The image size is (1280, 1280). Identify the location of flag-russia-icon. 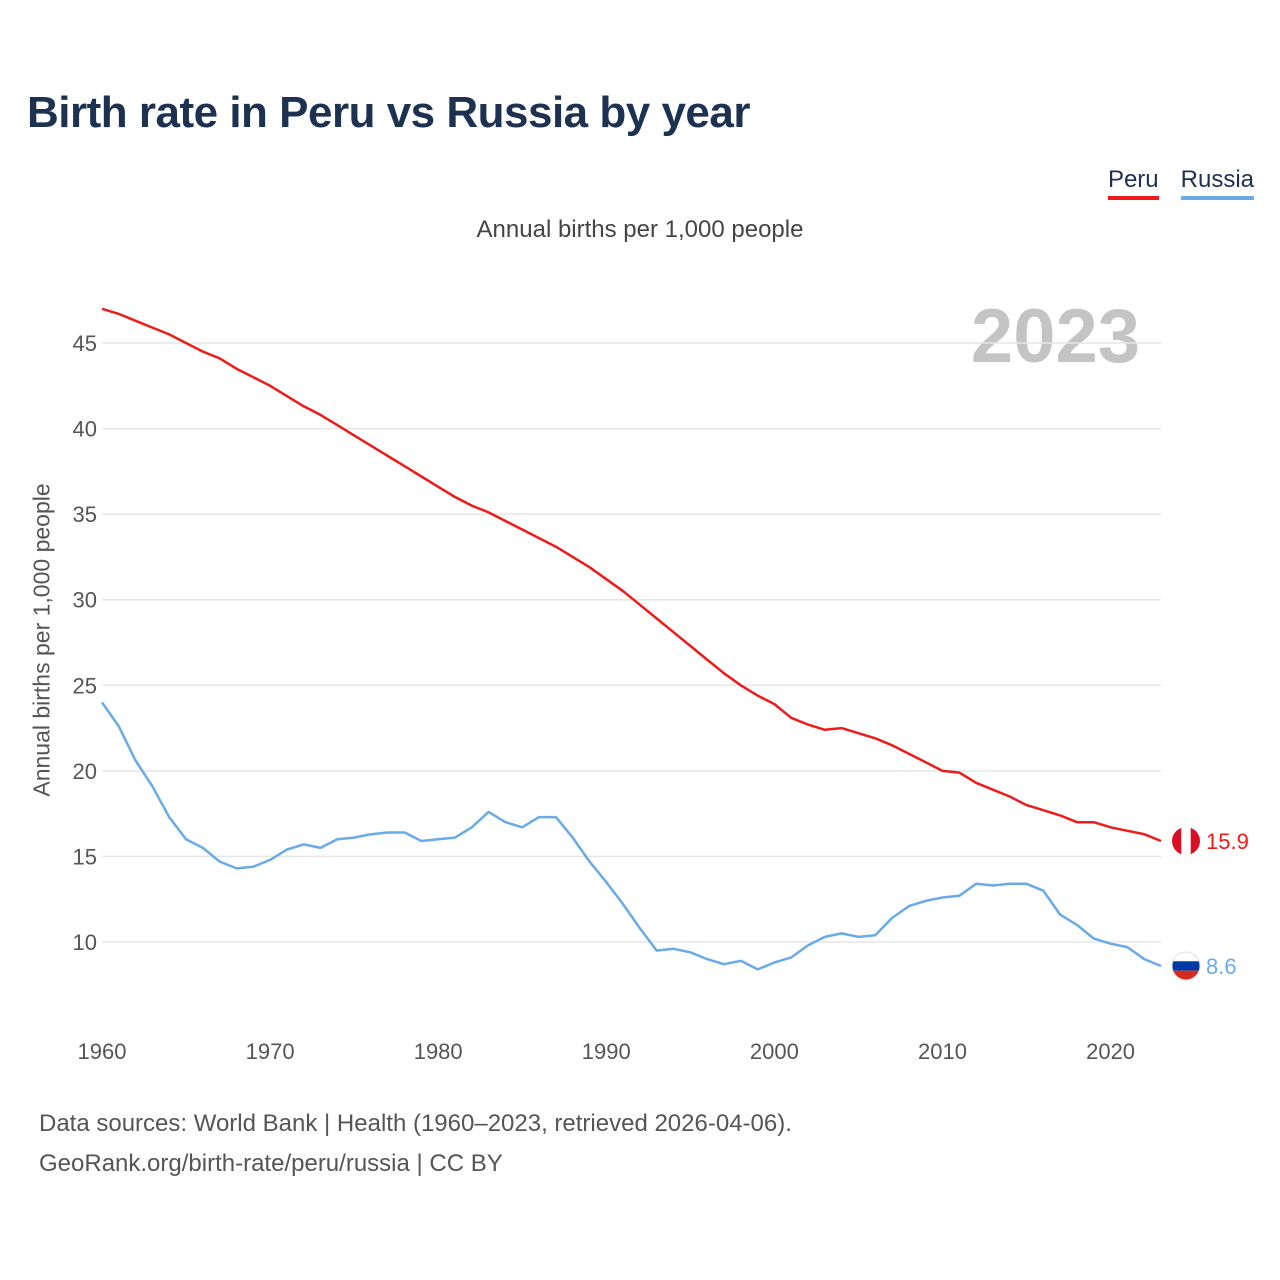
(1186, 965).